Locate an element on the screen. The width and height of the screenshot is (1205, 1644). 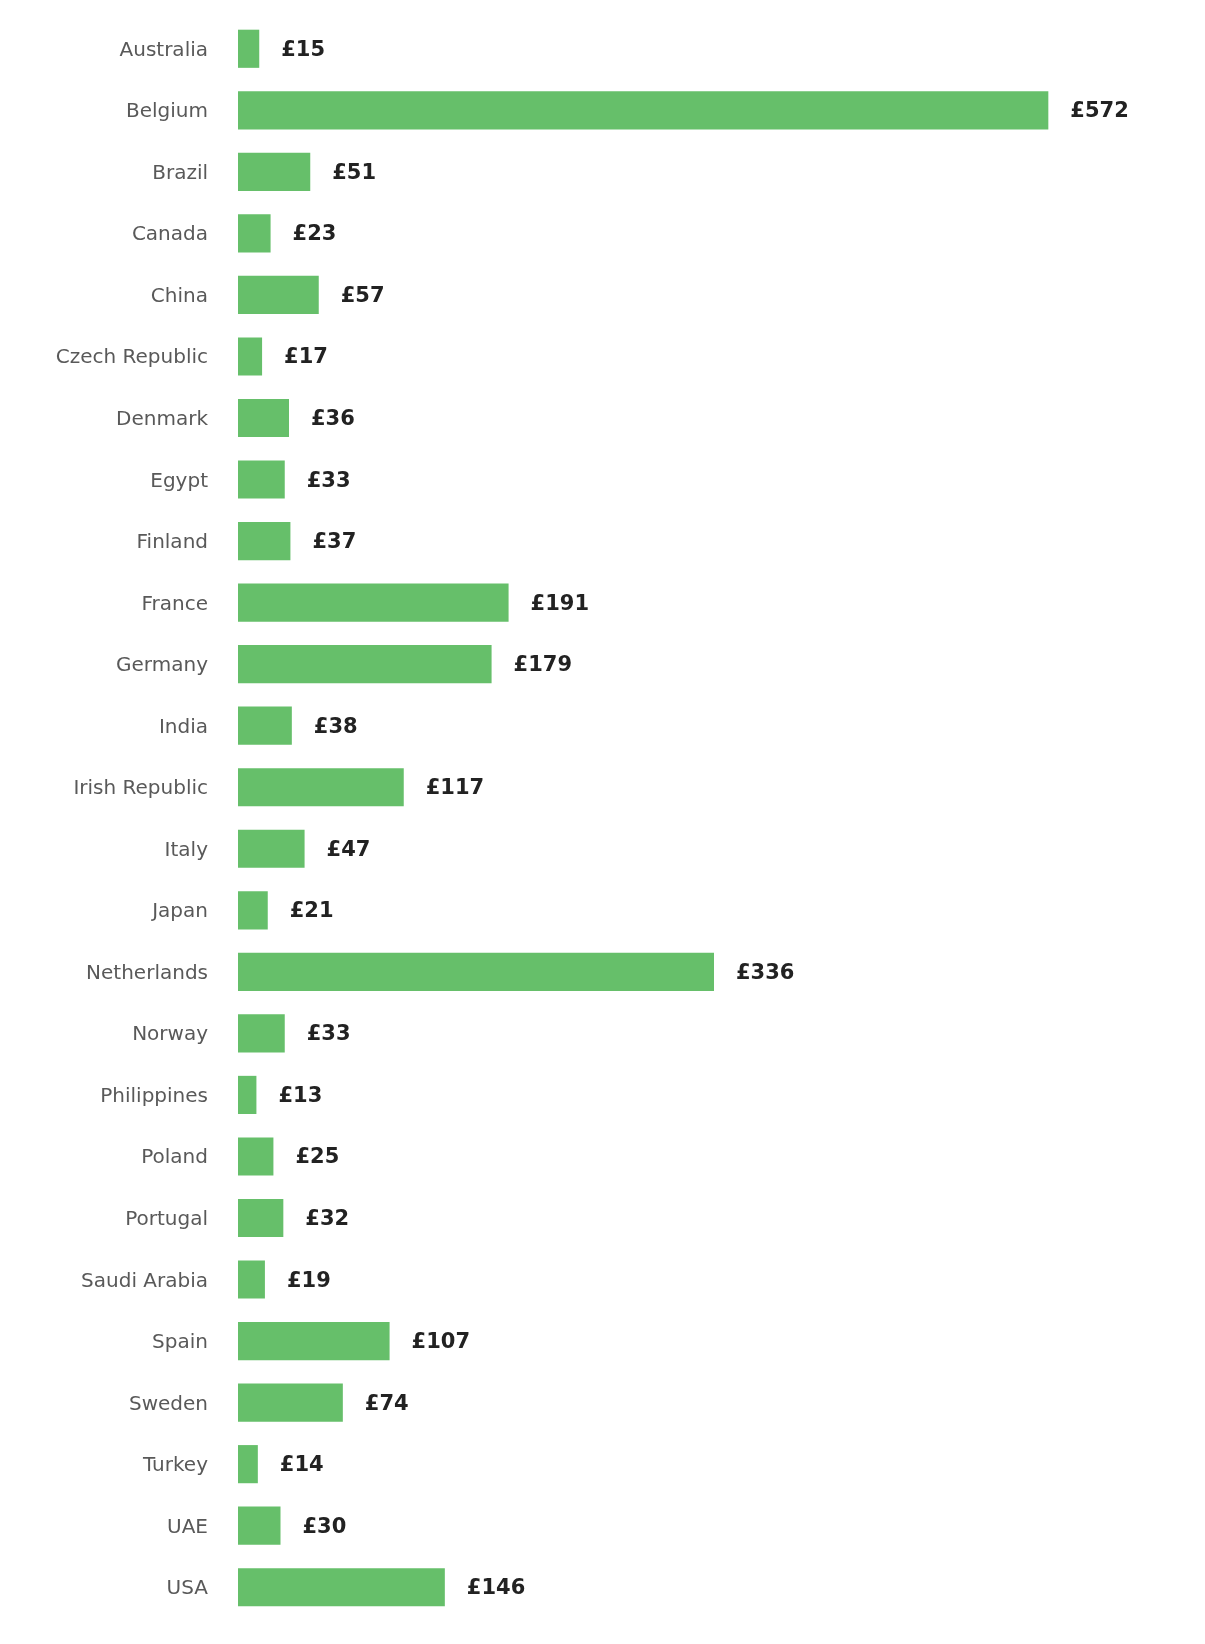
y-tick-label: Turkey is located at coordinates (175, 1464).